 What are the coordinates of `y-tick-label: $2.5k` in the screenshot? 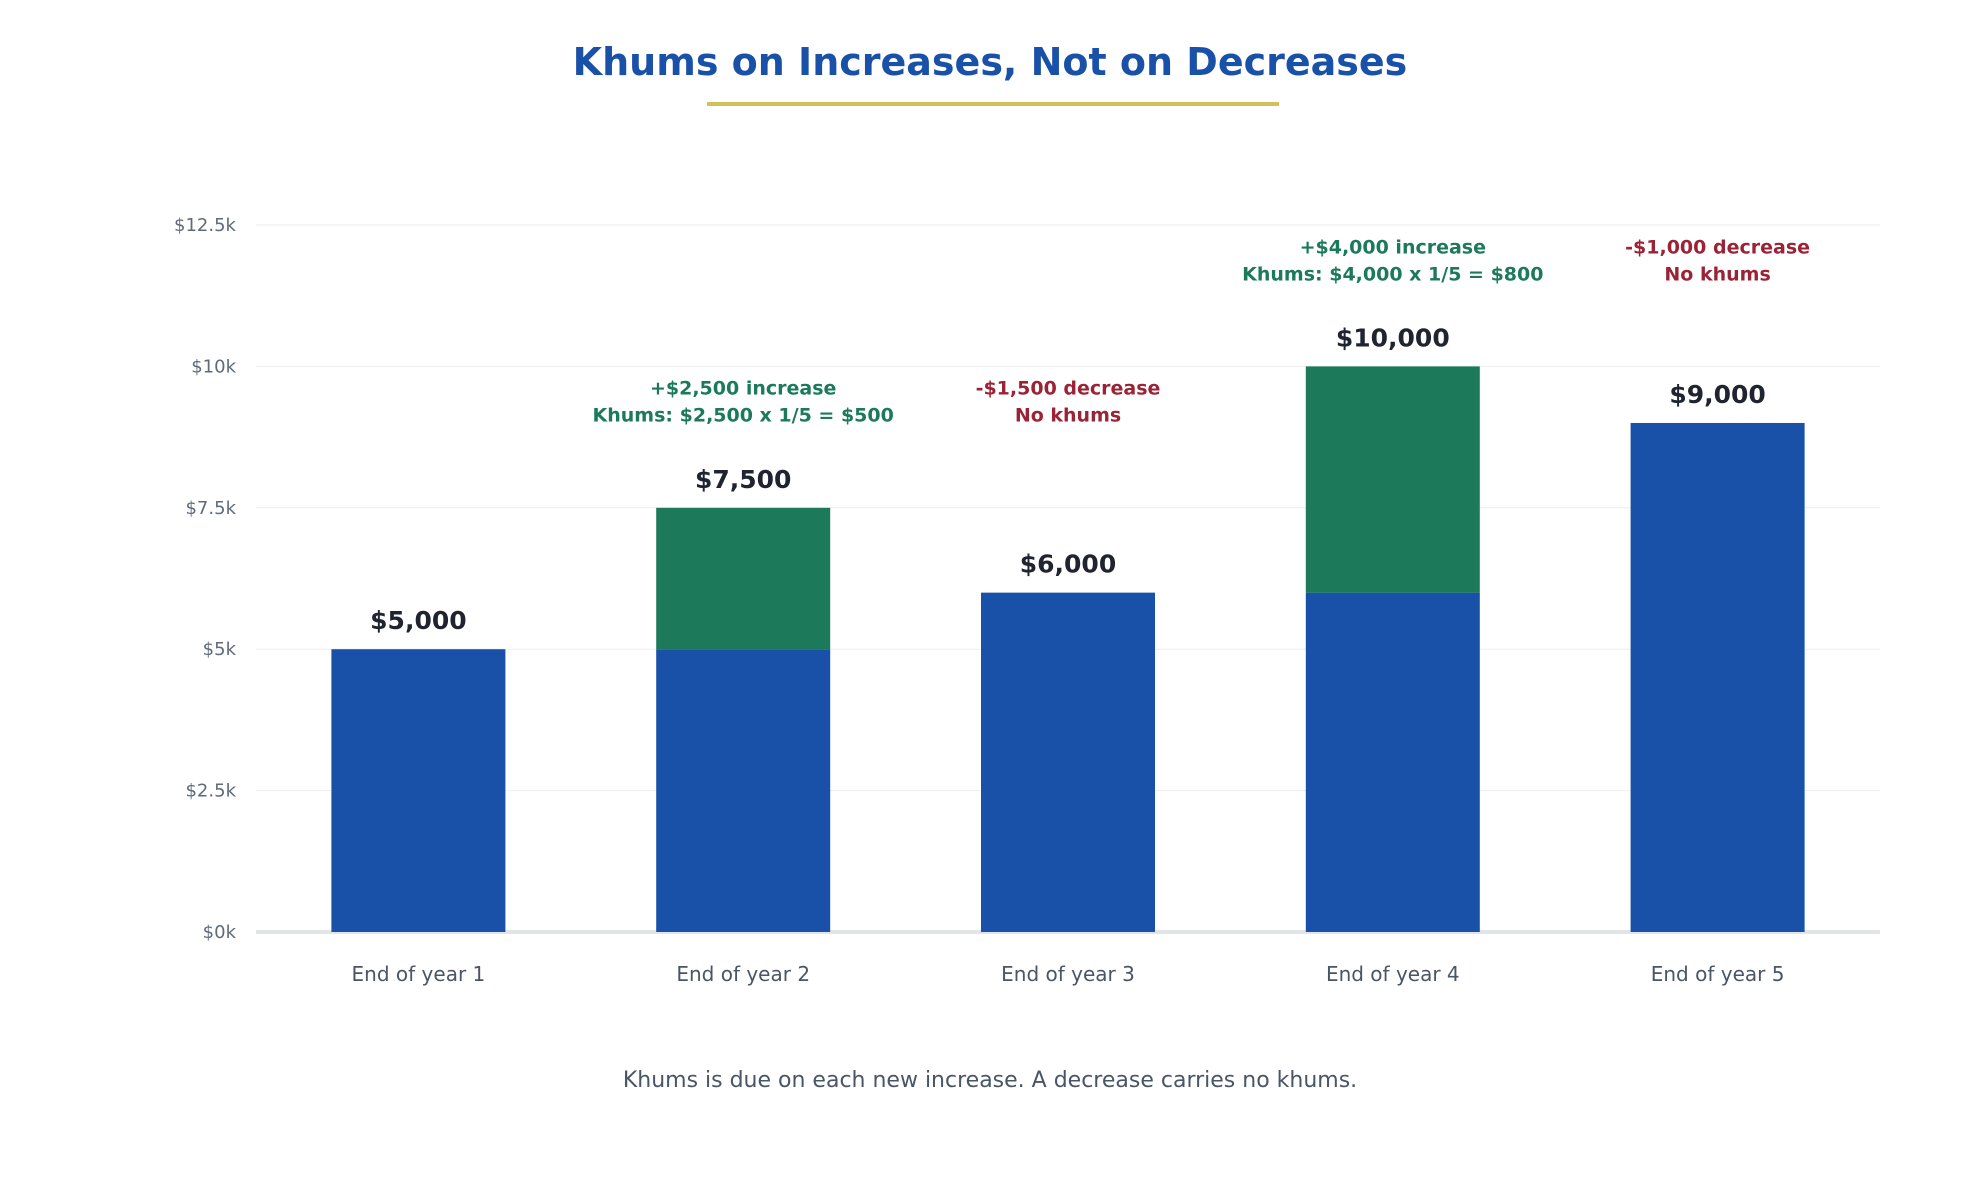 It's located at (210, 791).